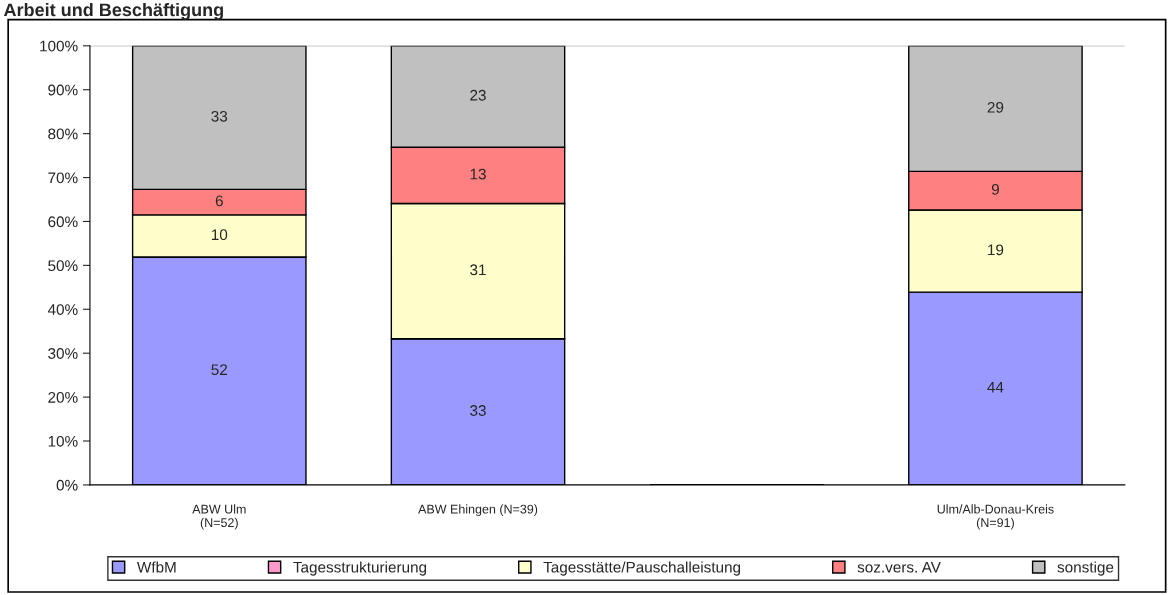 This screenshot has height=595, width=1168. I want to click on data-label: 10, so click(219, 235).